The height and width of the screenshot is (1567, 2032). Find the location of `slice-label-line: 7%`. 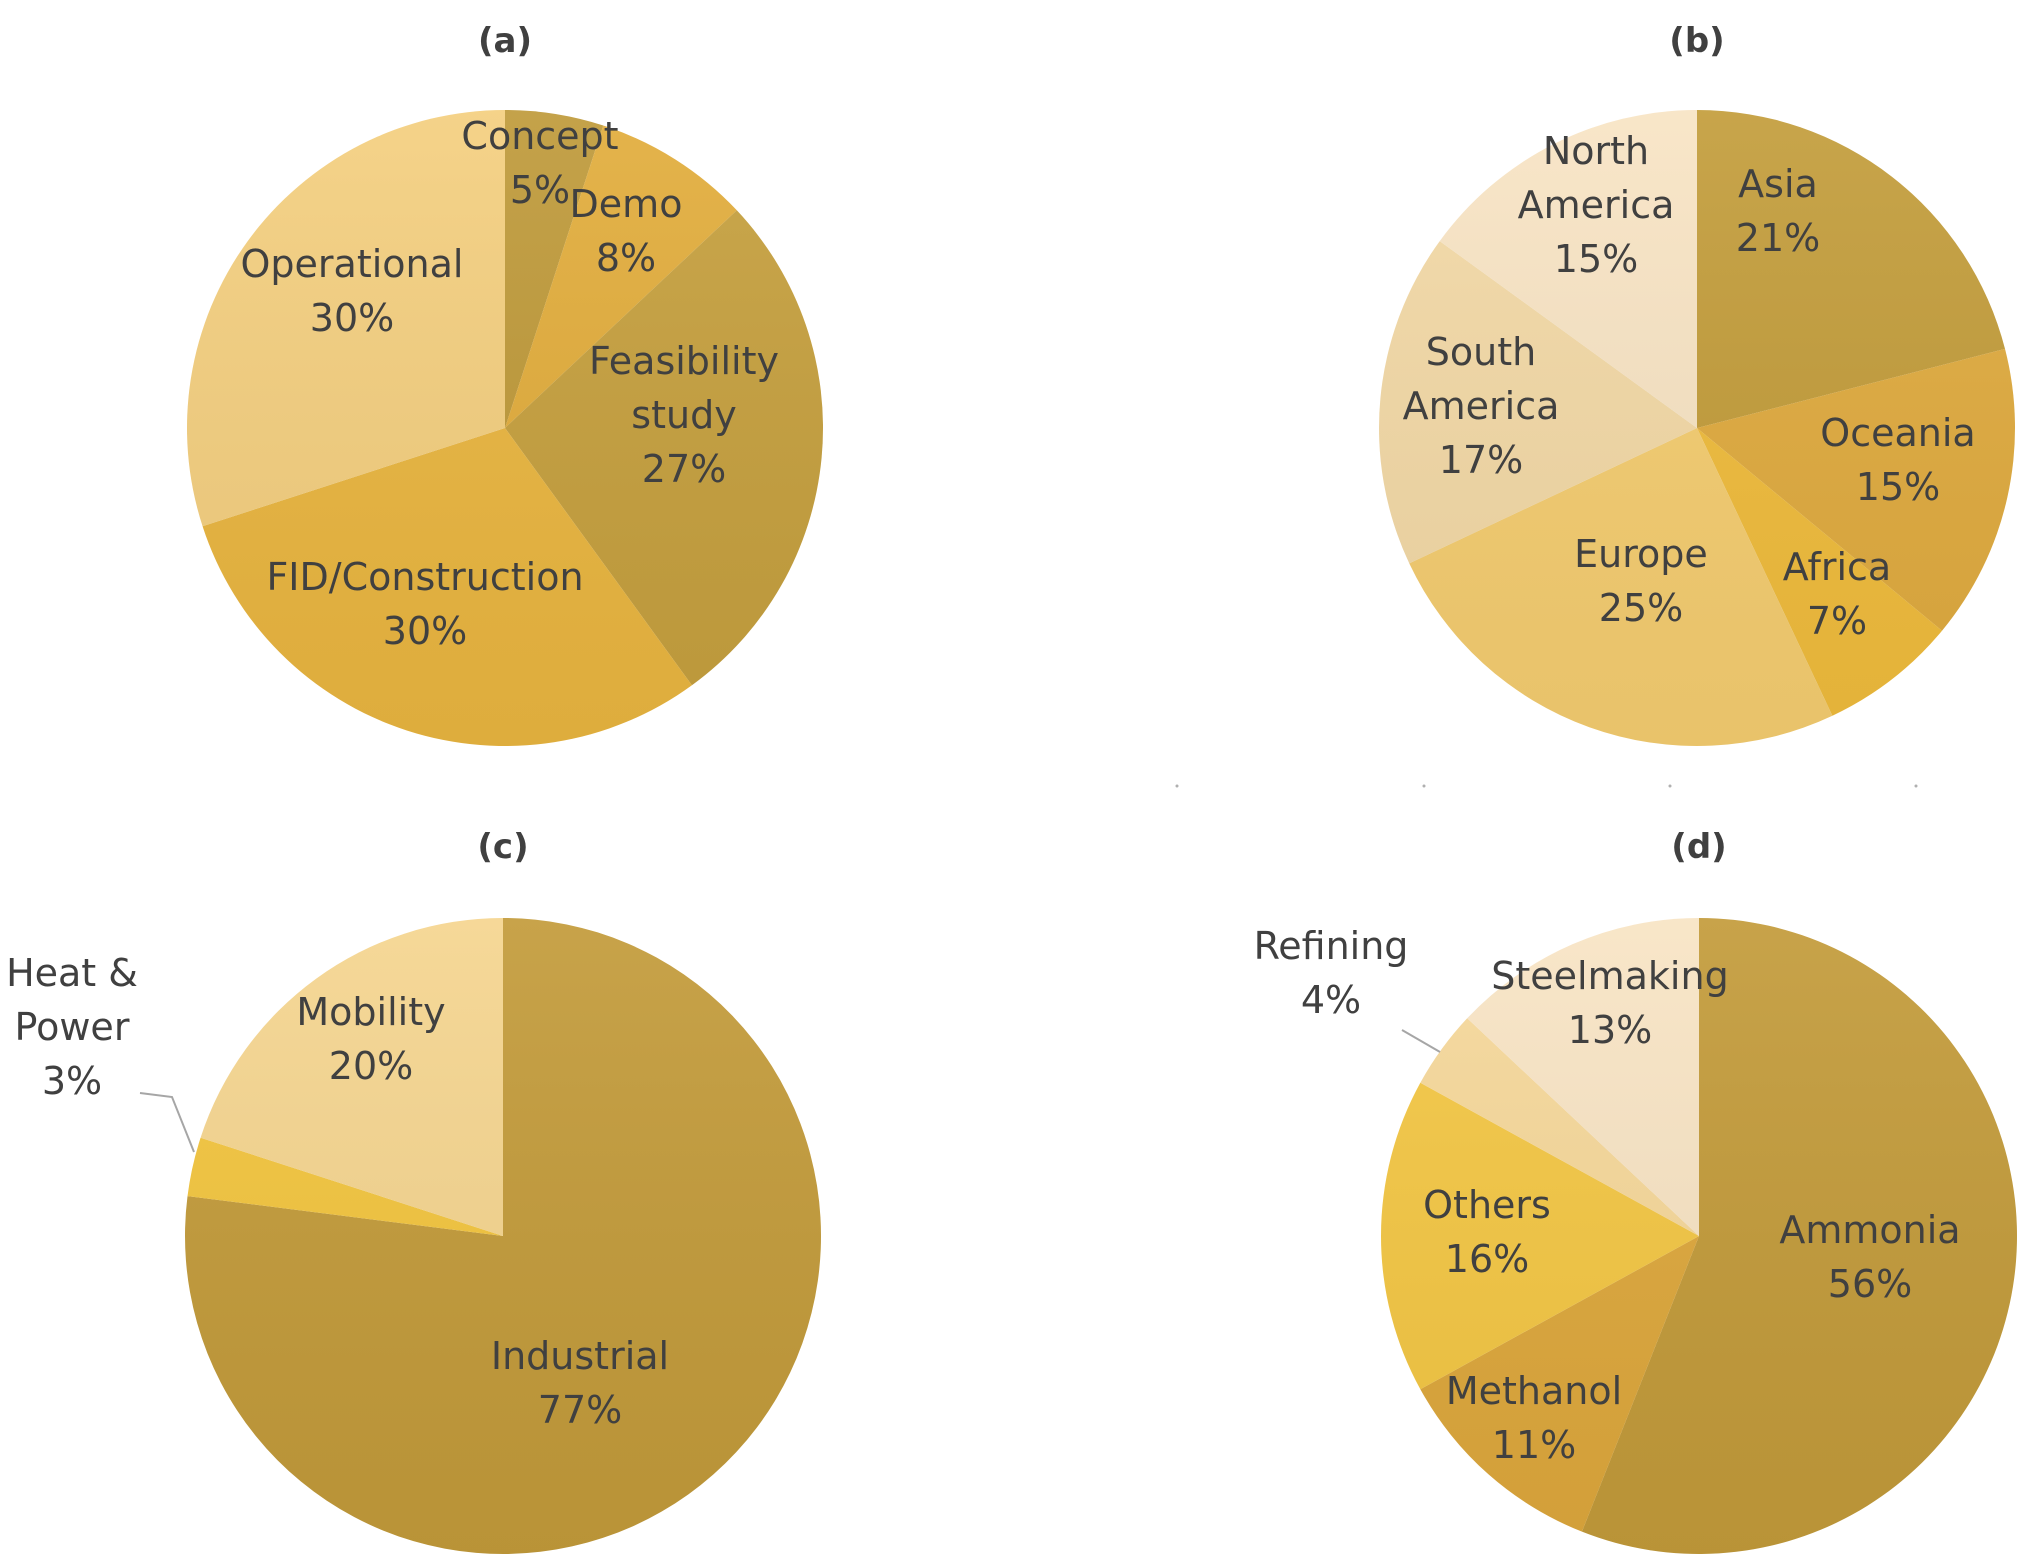

slice-label-line: 7% is located at coordinates (1837, 621).